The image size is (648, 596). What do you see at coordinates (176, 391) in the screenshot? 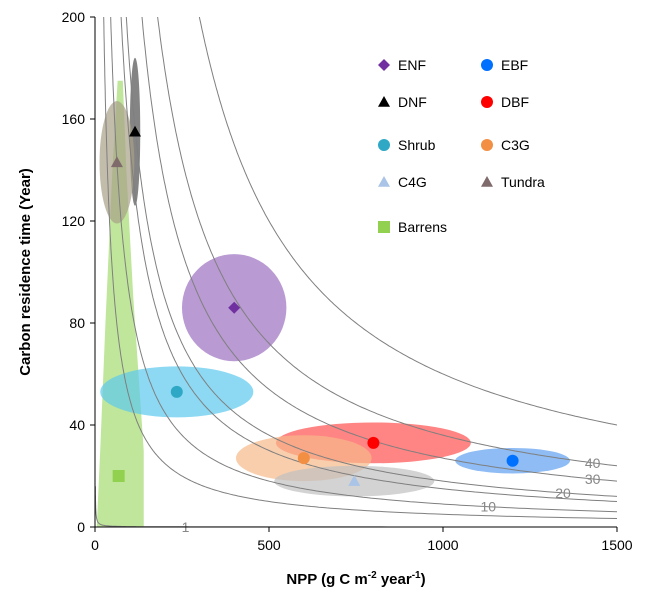
I see `shrub-point` at bounding box center [176, 391].